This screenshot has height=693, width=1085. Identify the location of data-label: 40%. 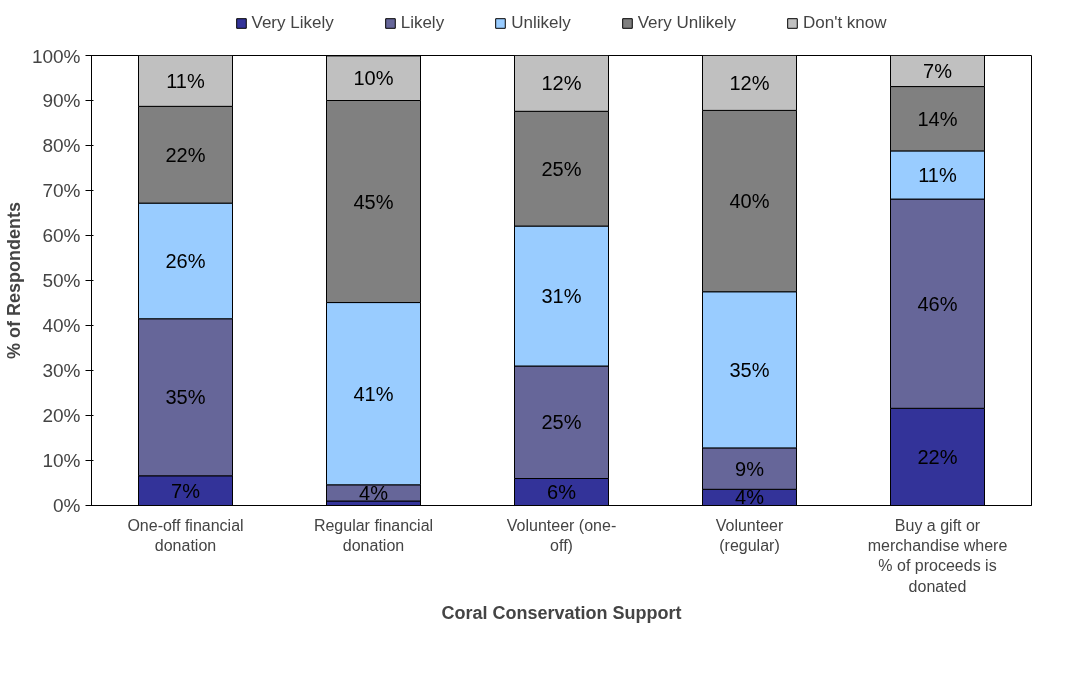
(749, 201).